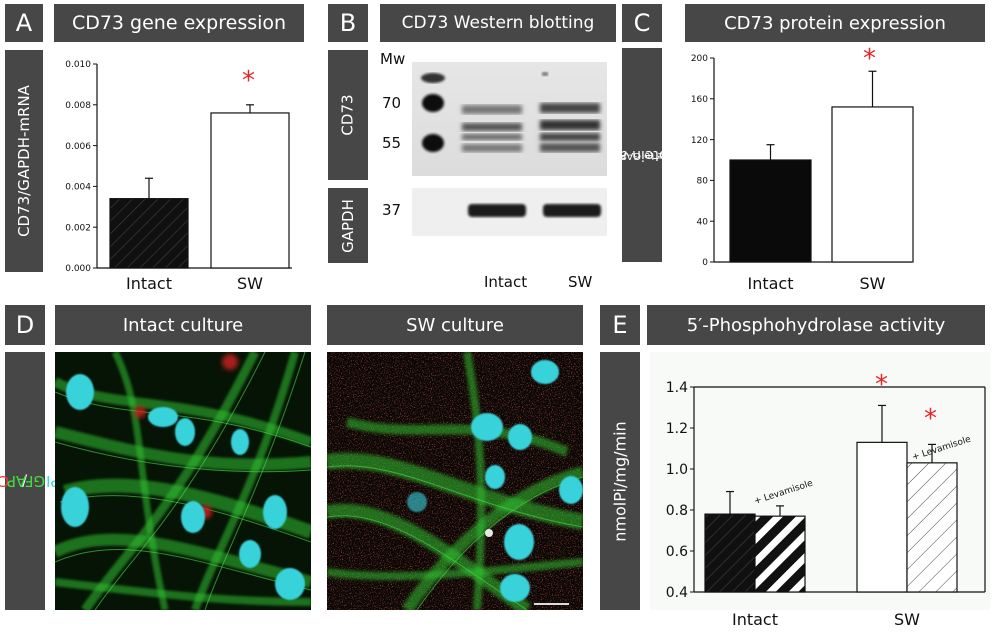 The width and height of the screenshot is (1000, 641). What do you see at coordinates (677, 429) in the screenshot?
I see `chart-e-y-tick-label: 1.2` at bounding box center [677, 429].